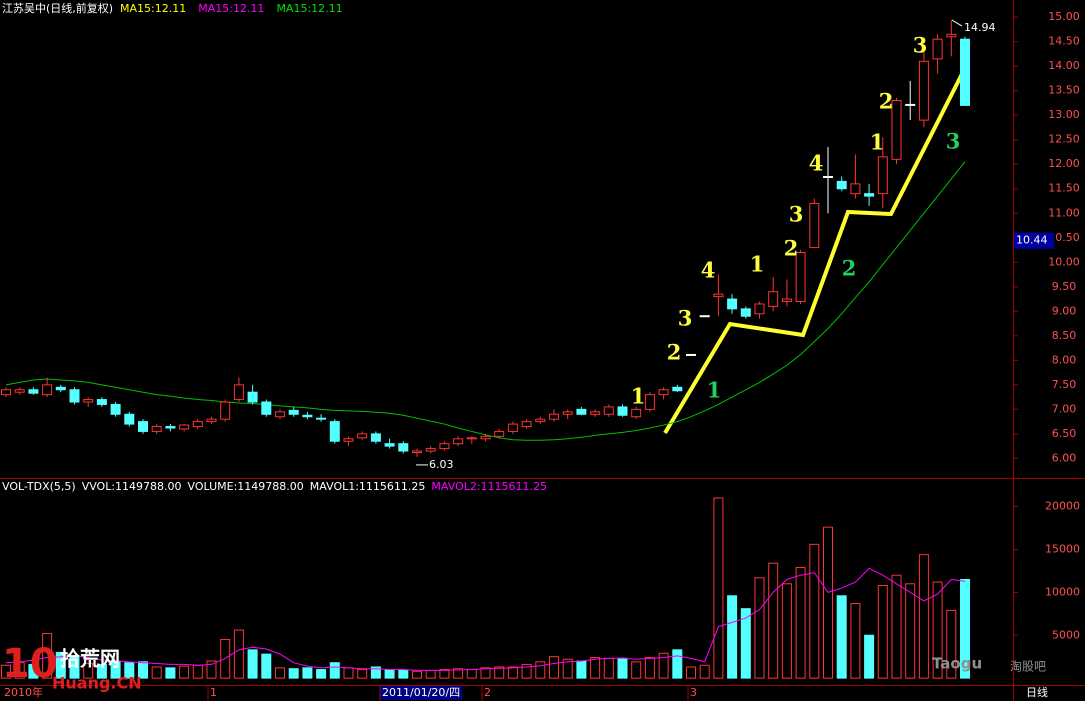 The height and width of the screenshot is (701, 1085). Describe the element at coordinates (791, 248) in the screenshot. I see `wave-label: 2` at that location.